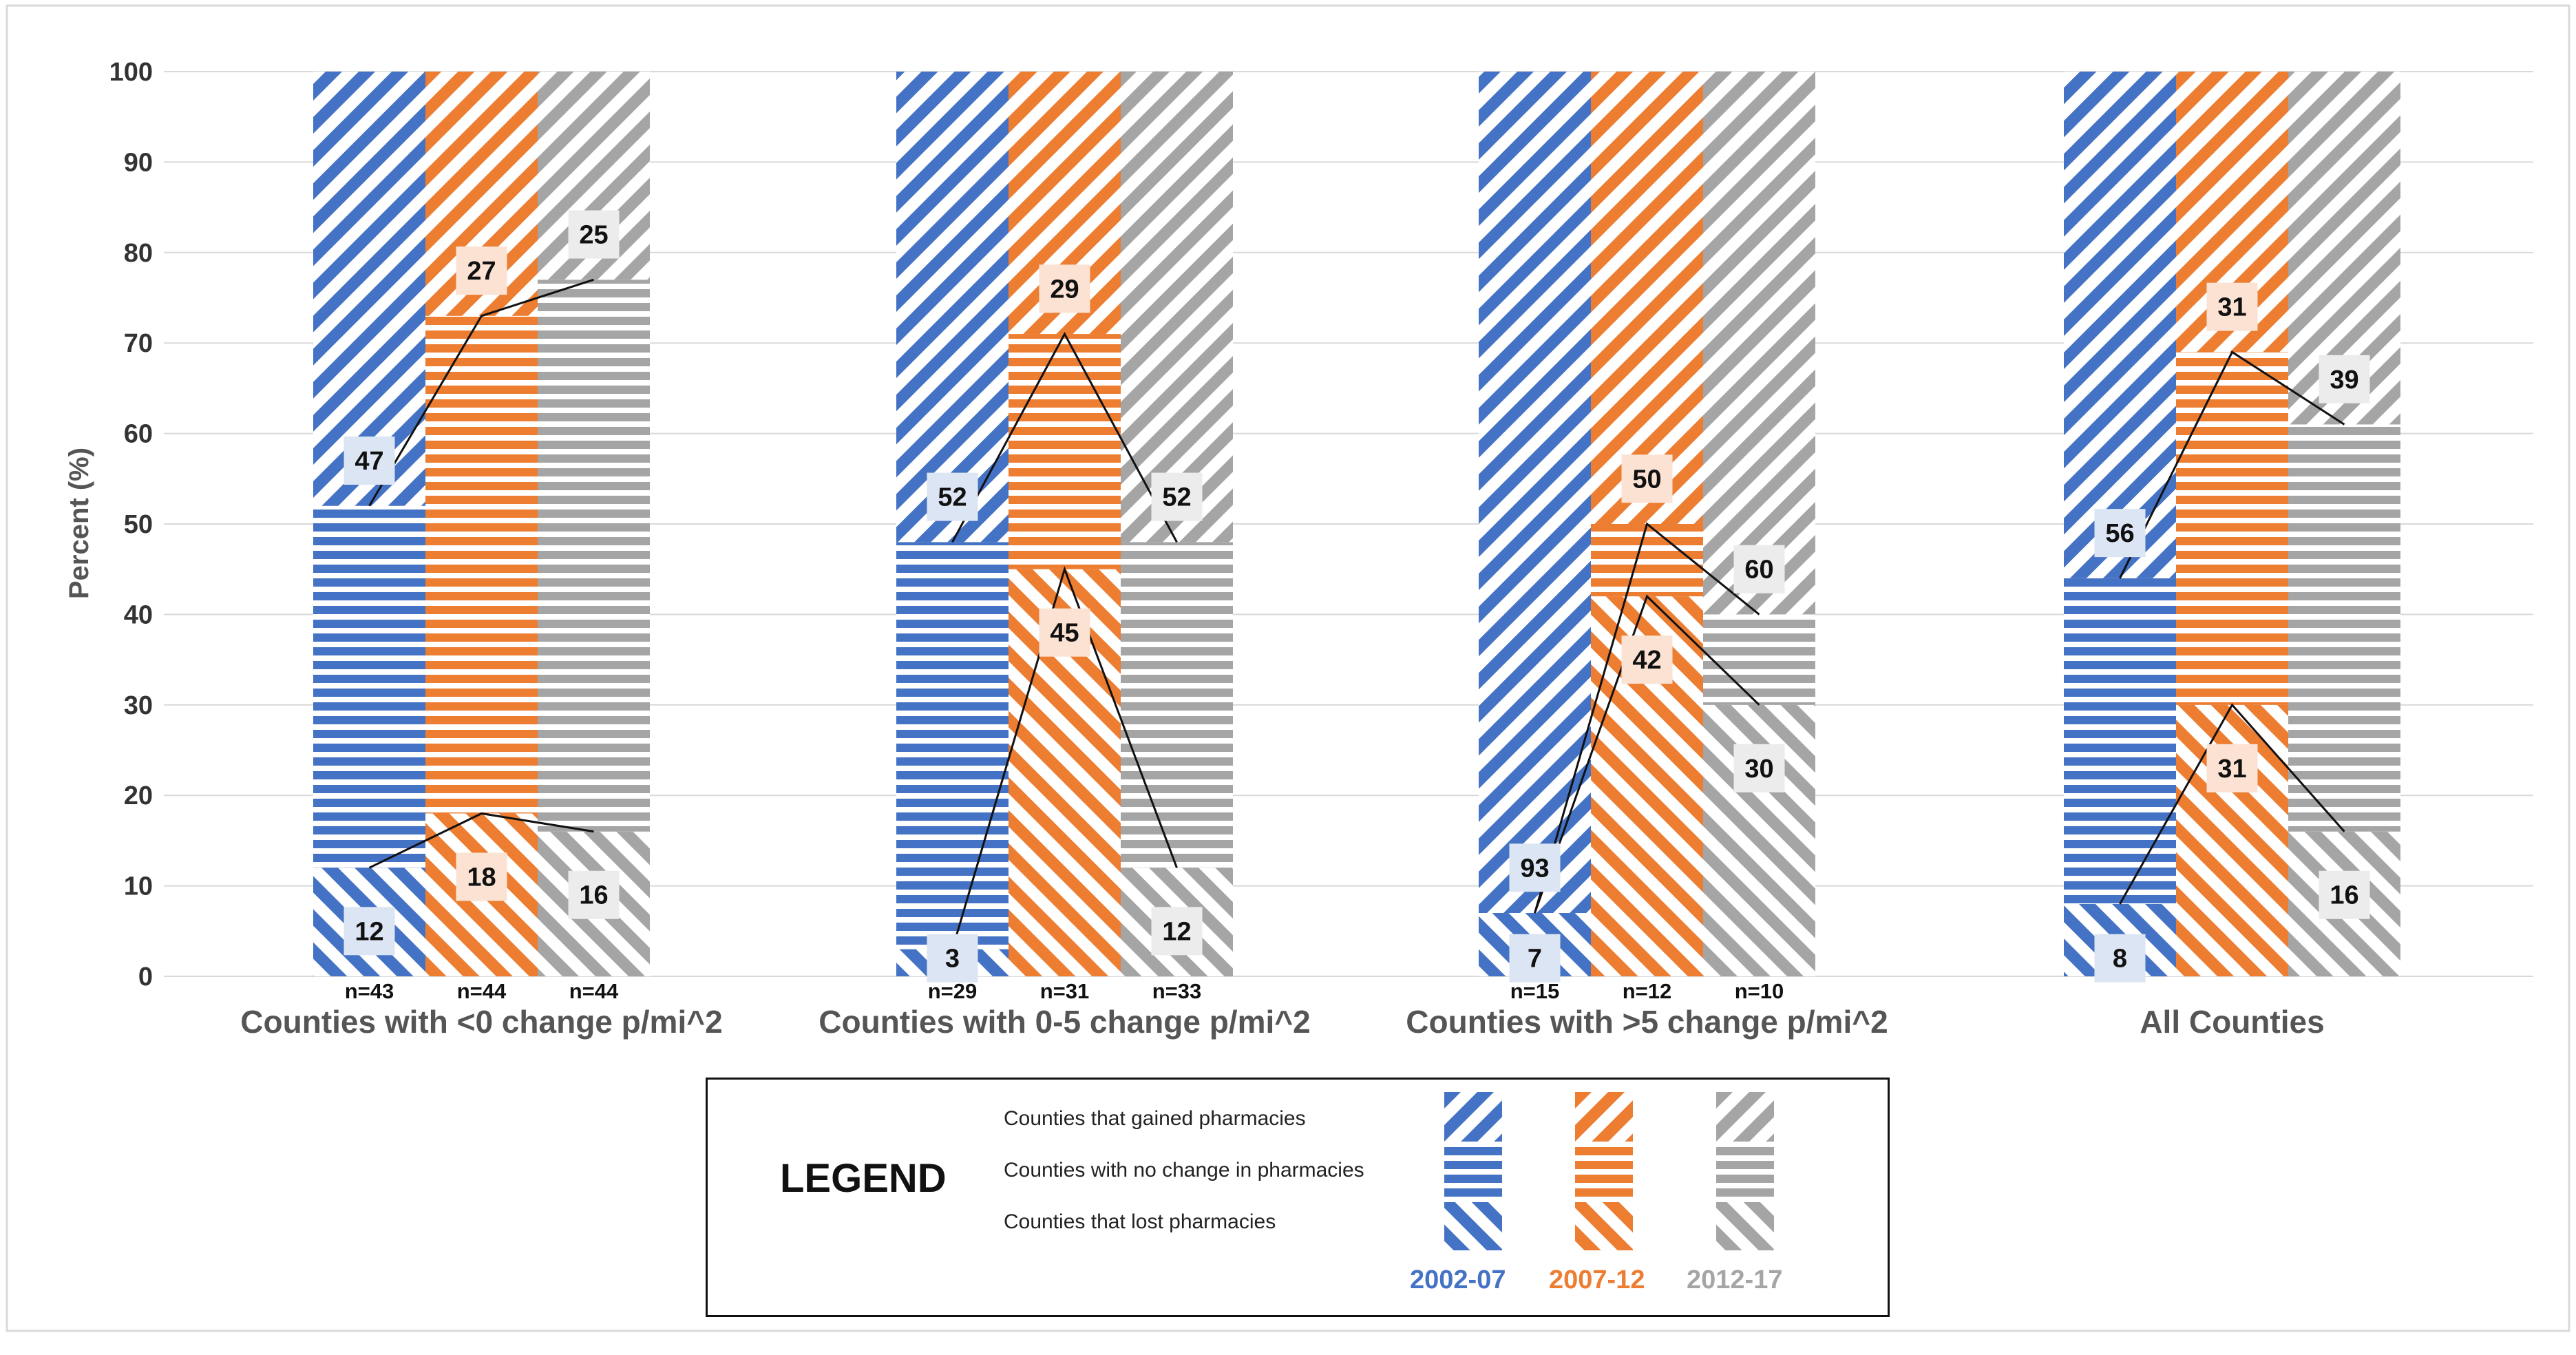 This screenshot has width=2576, height=1355. Describe the element at coordinates (2120, 959) in the screenshot. I see `data-label: 8` at that location.